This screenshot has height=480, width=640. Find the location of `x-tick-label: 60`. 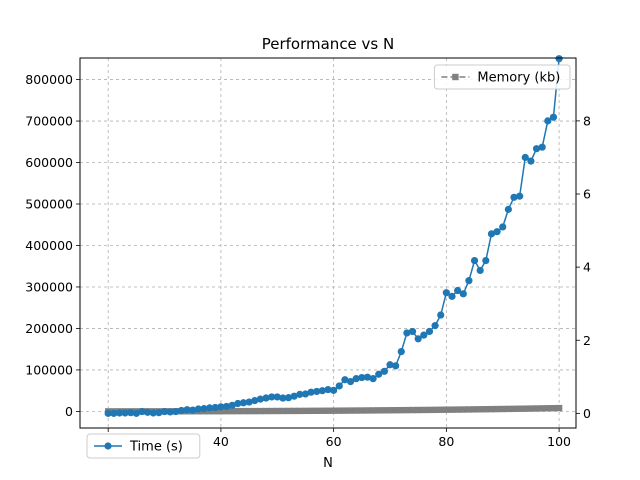

x-tick-label: 60 is located at coordinates (334, 441).